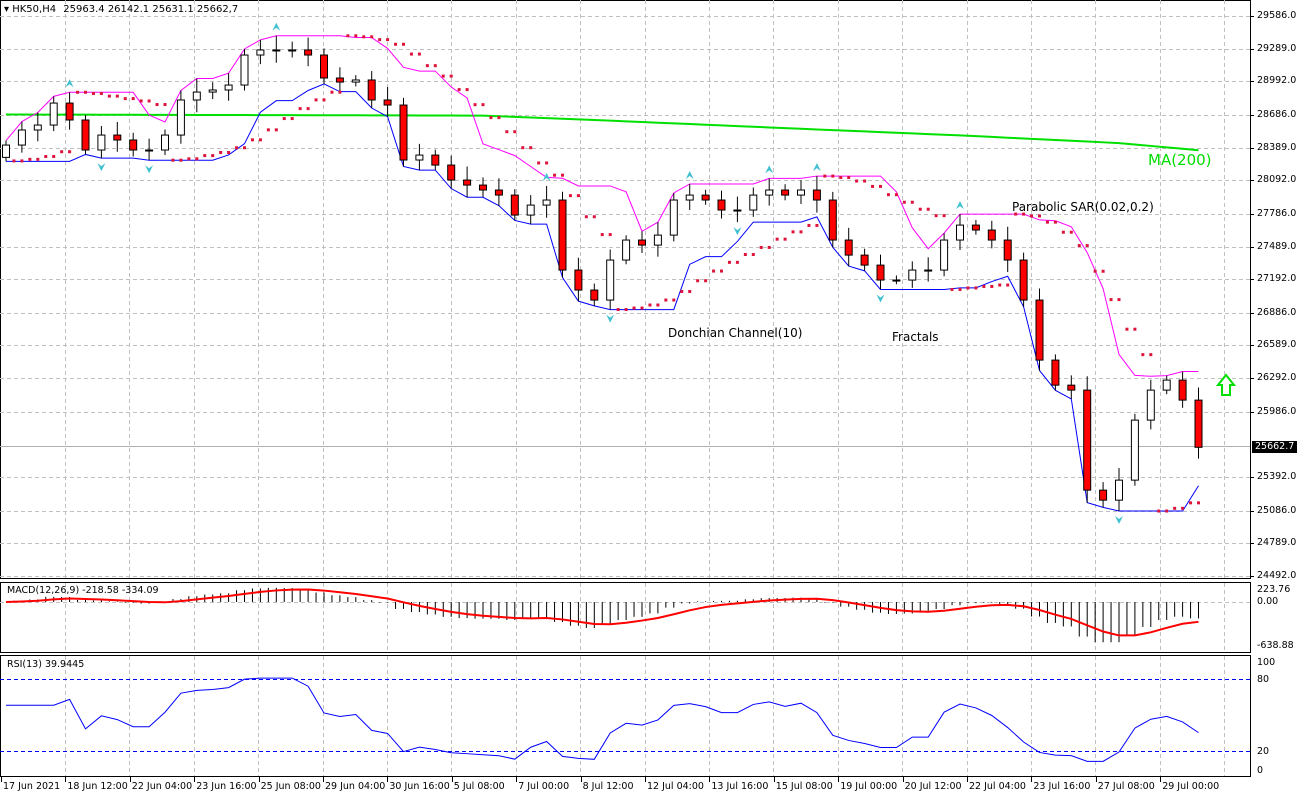 This screenshot has width=1300, height=798. What do you see at coordinates (740, 786) in the screenshot?
I see `time-axis-label: 13 Jul 16:00` at bounding box center [740, 786].